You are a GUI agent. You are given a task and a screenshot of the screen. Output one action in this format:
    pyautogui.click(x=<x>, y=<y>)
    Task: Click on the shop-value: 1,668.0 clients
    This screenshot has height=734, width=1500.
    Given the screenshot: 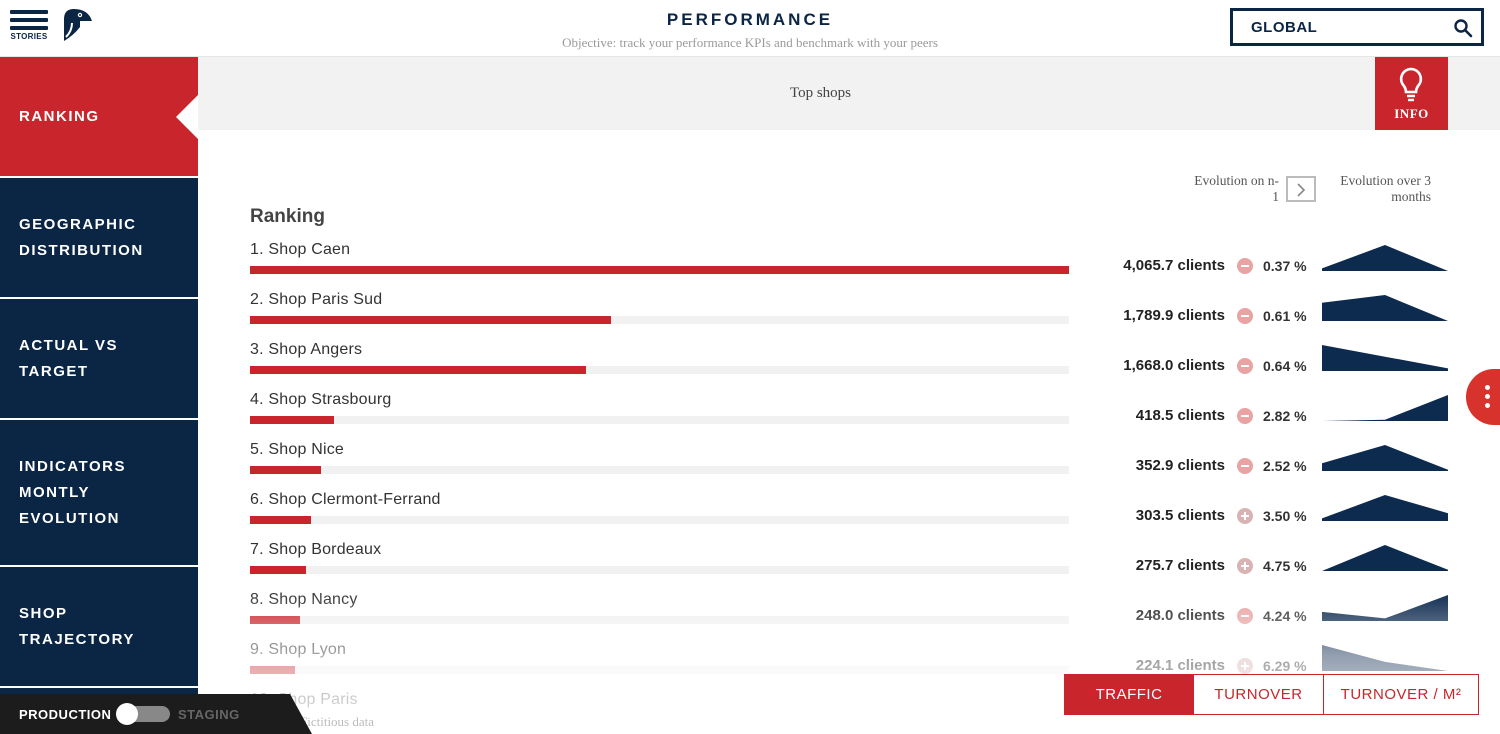 What is the action you would take?
    pyautogui.click(x=1174, y=365)
    